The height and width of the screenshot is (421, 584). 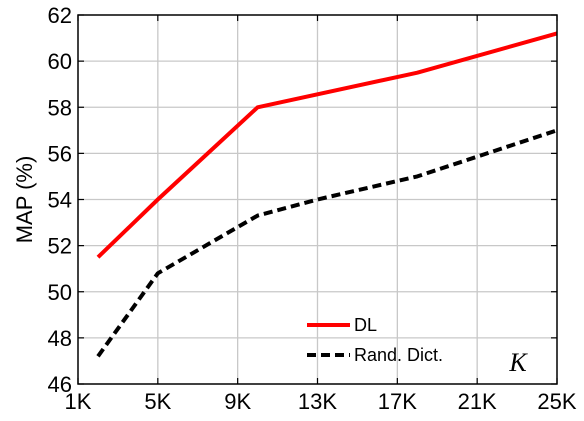 What do you see at coordinates (237, 401) in the screenshot?
I see `x-tick-label: 9K` at bounding box center [237, 401].